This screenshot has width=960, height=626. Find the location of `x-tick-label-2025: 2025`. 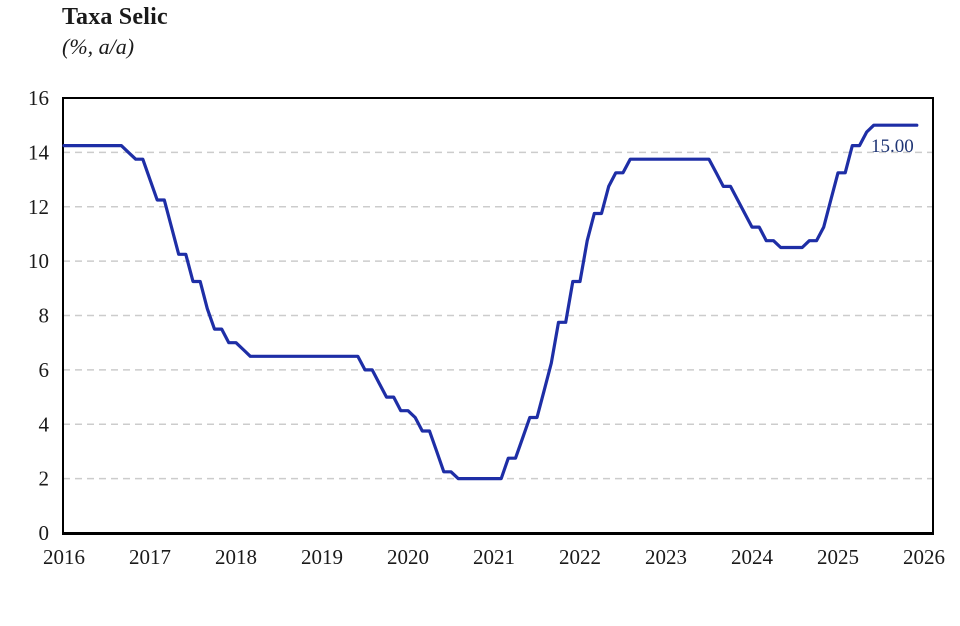

x-tick-label-2025: 2025 is located at coordinates (838, 557).